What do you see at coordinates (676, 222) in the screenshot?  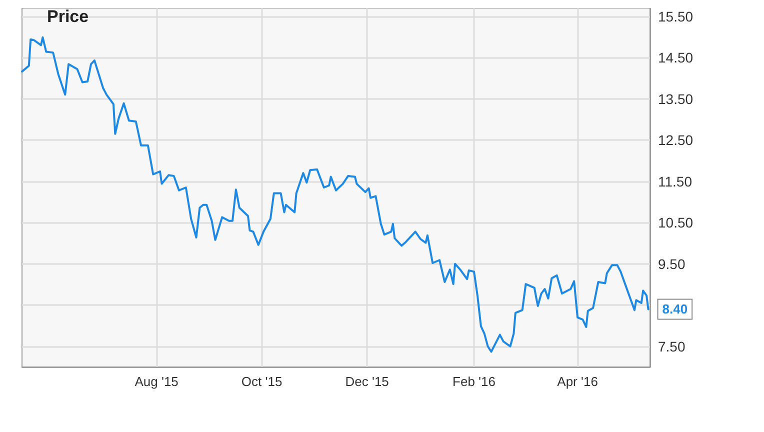 I see `y-tick-label: 10.50` at bounding box center [676, 222].